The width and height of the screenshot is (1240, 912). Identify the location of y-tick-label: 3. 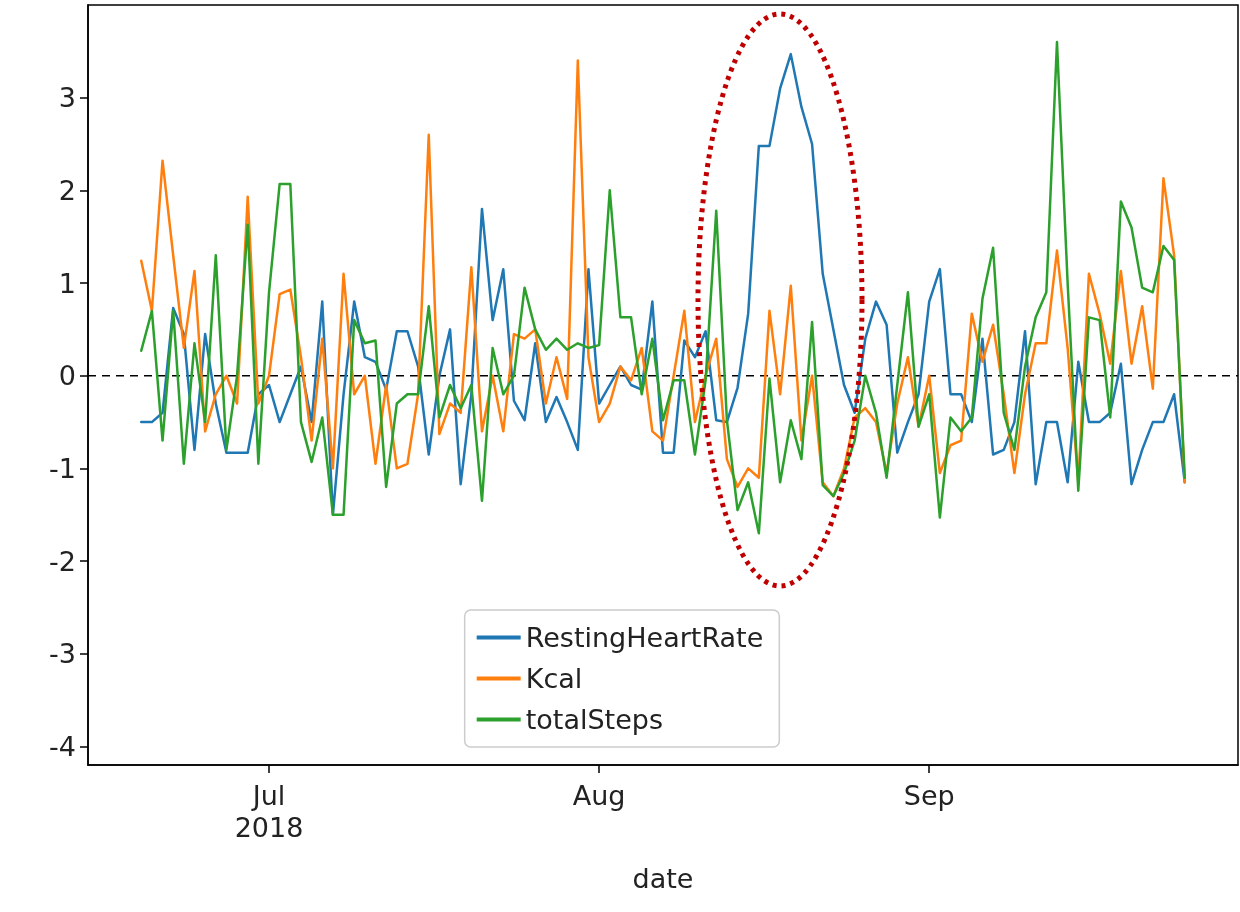
(67, 98).